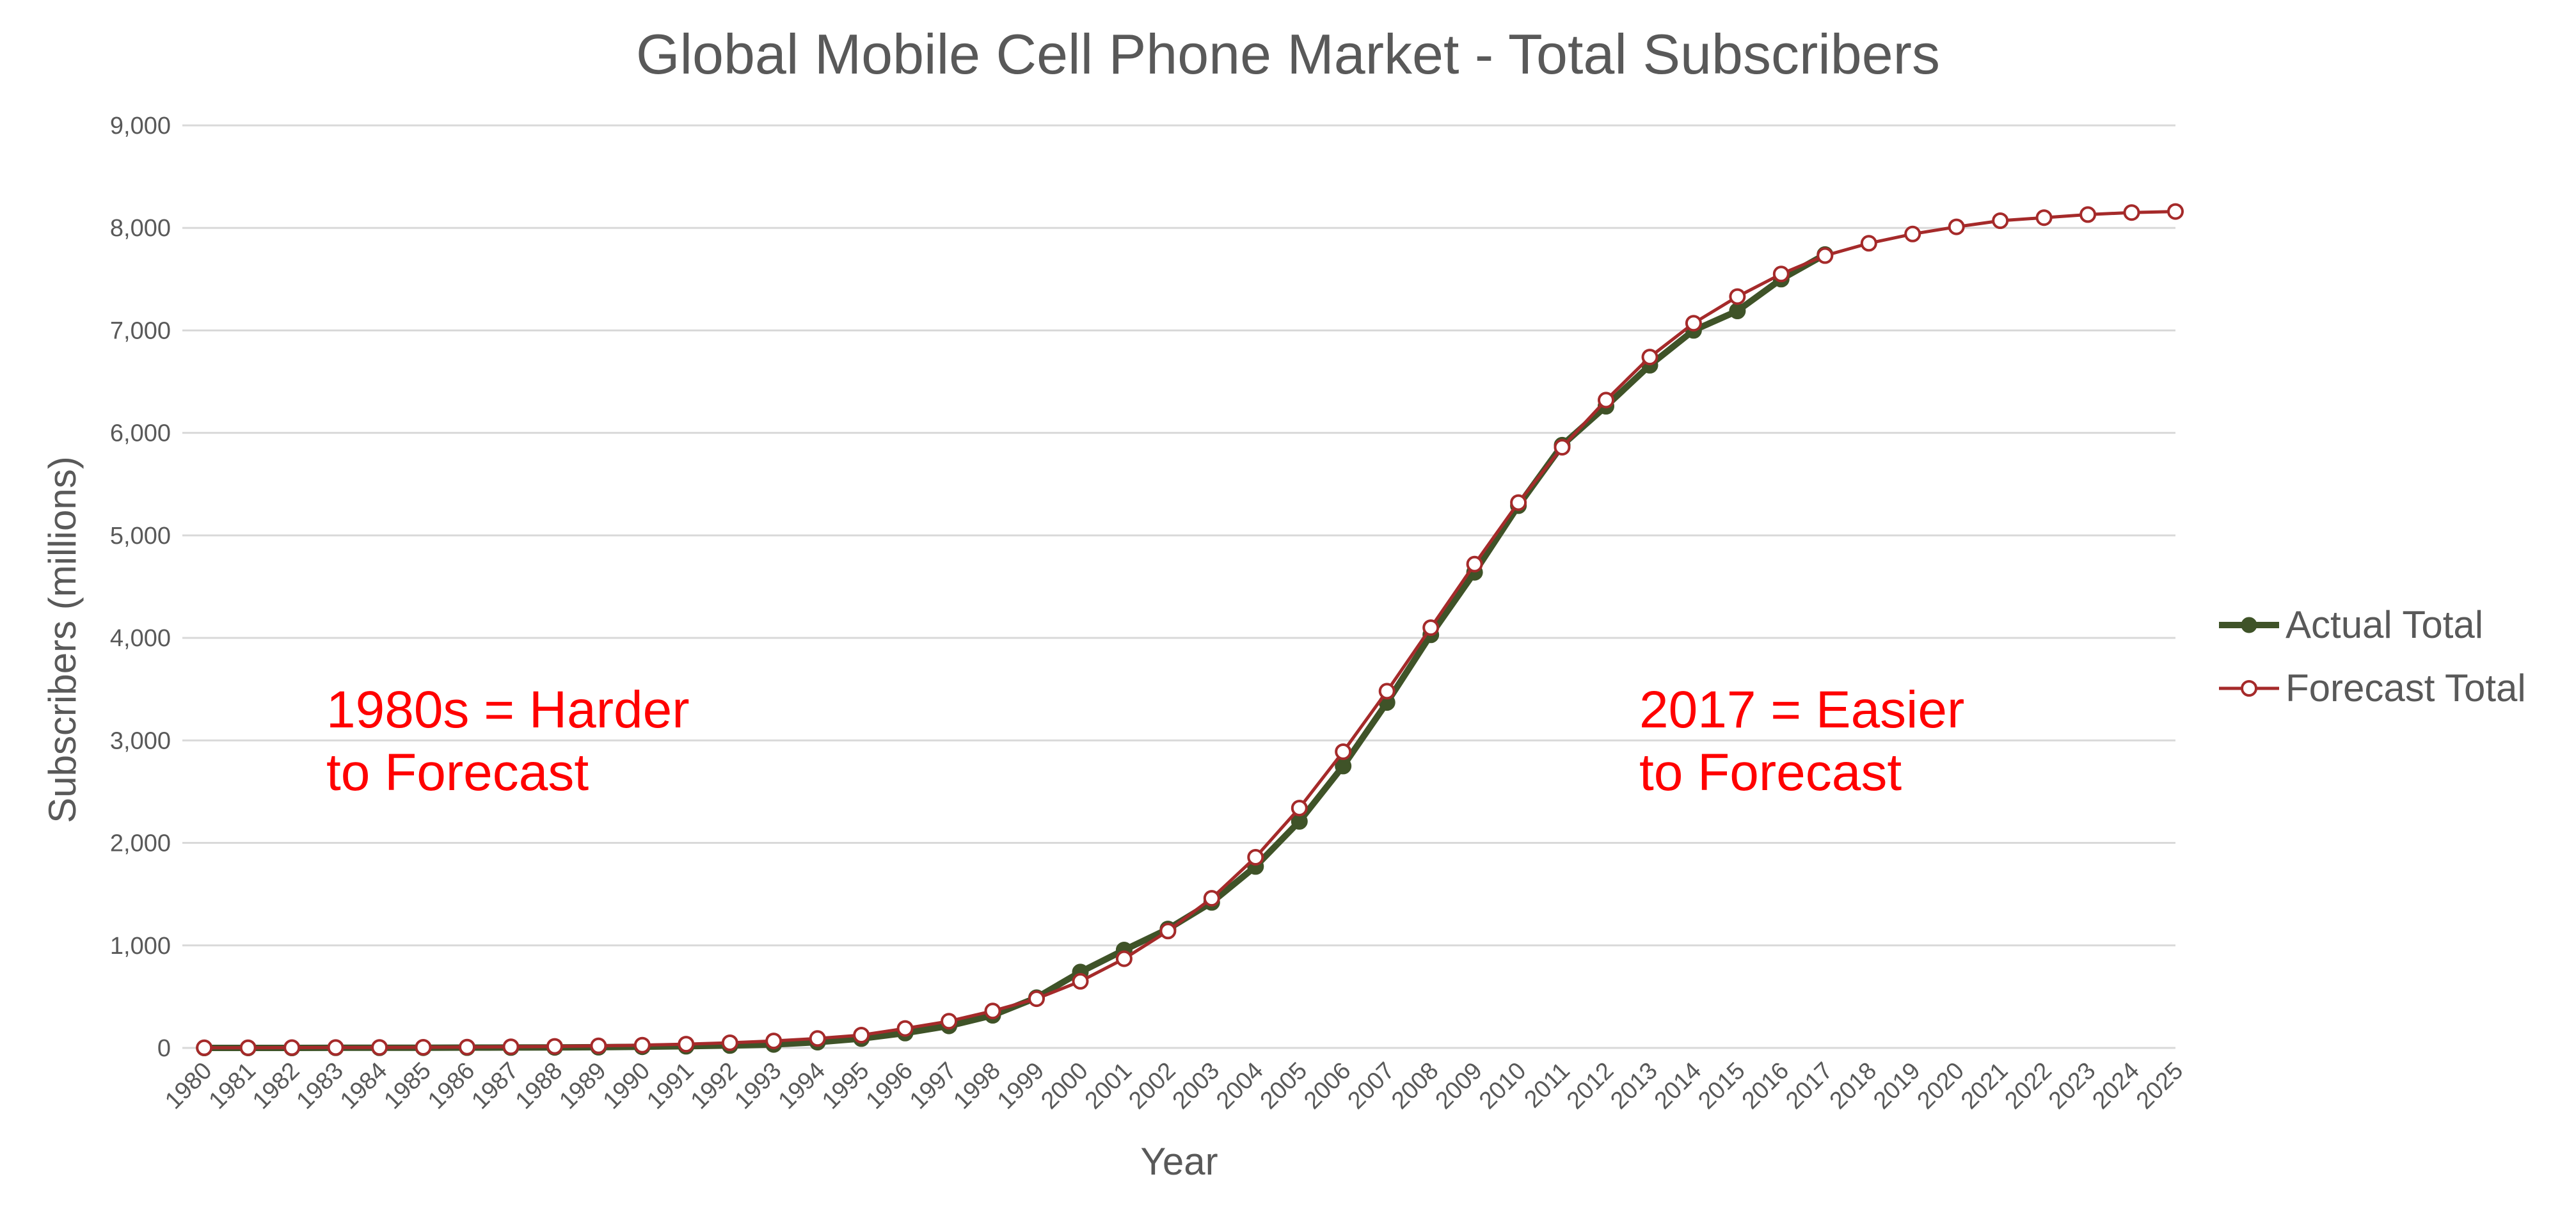 This screenshot has height=1220, width=2576. I want to click on legend: Actual Total Forecast Total, so click(2372, 656).